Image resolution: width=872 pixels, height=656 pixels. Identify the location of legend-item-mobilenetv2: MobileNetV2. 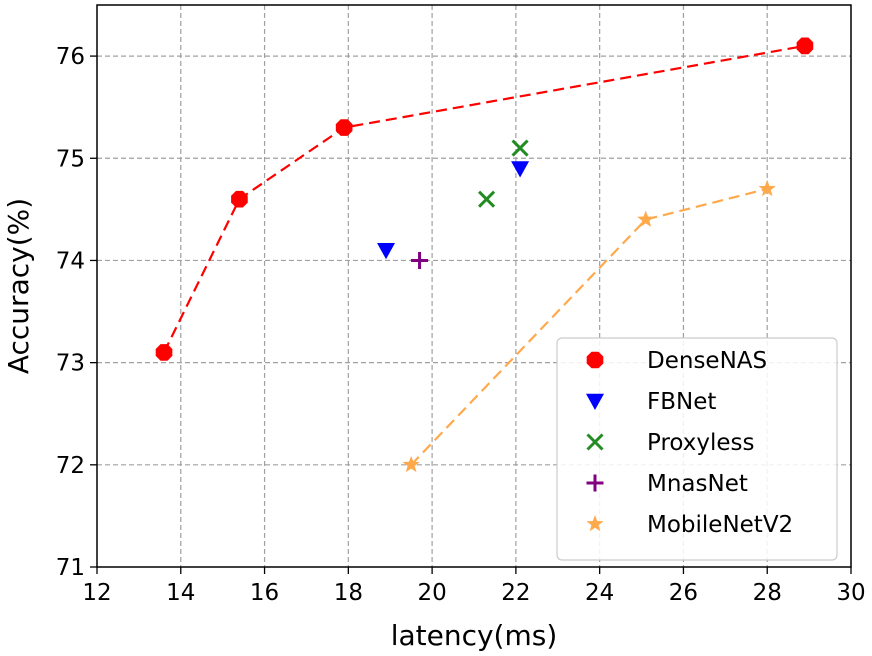
(689, 525).